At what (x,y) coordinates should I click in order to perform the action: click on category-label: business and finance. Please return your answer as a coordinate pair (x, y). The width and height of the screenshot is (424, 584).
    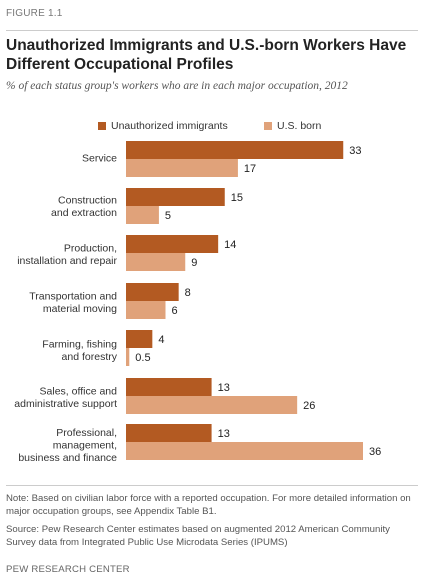
    Looking at the image, I should click on (67, 458).